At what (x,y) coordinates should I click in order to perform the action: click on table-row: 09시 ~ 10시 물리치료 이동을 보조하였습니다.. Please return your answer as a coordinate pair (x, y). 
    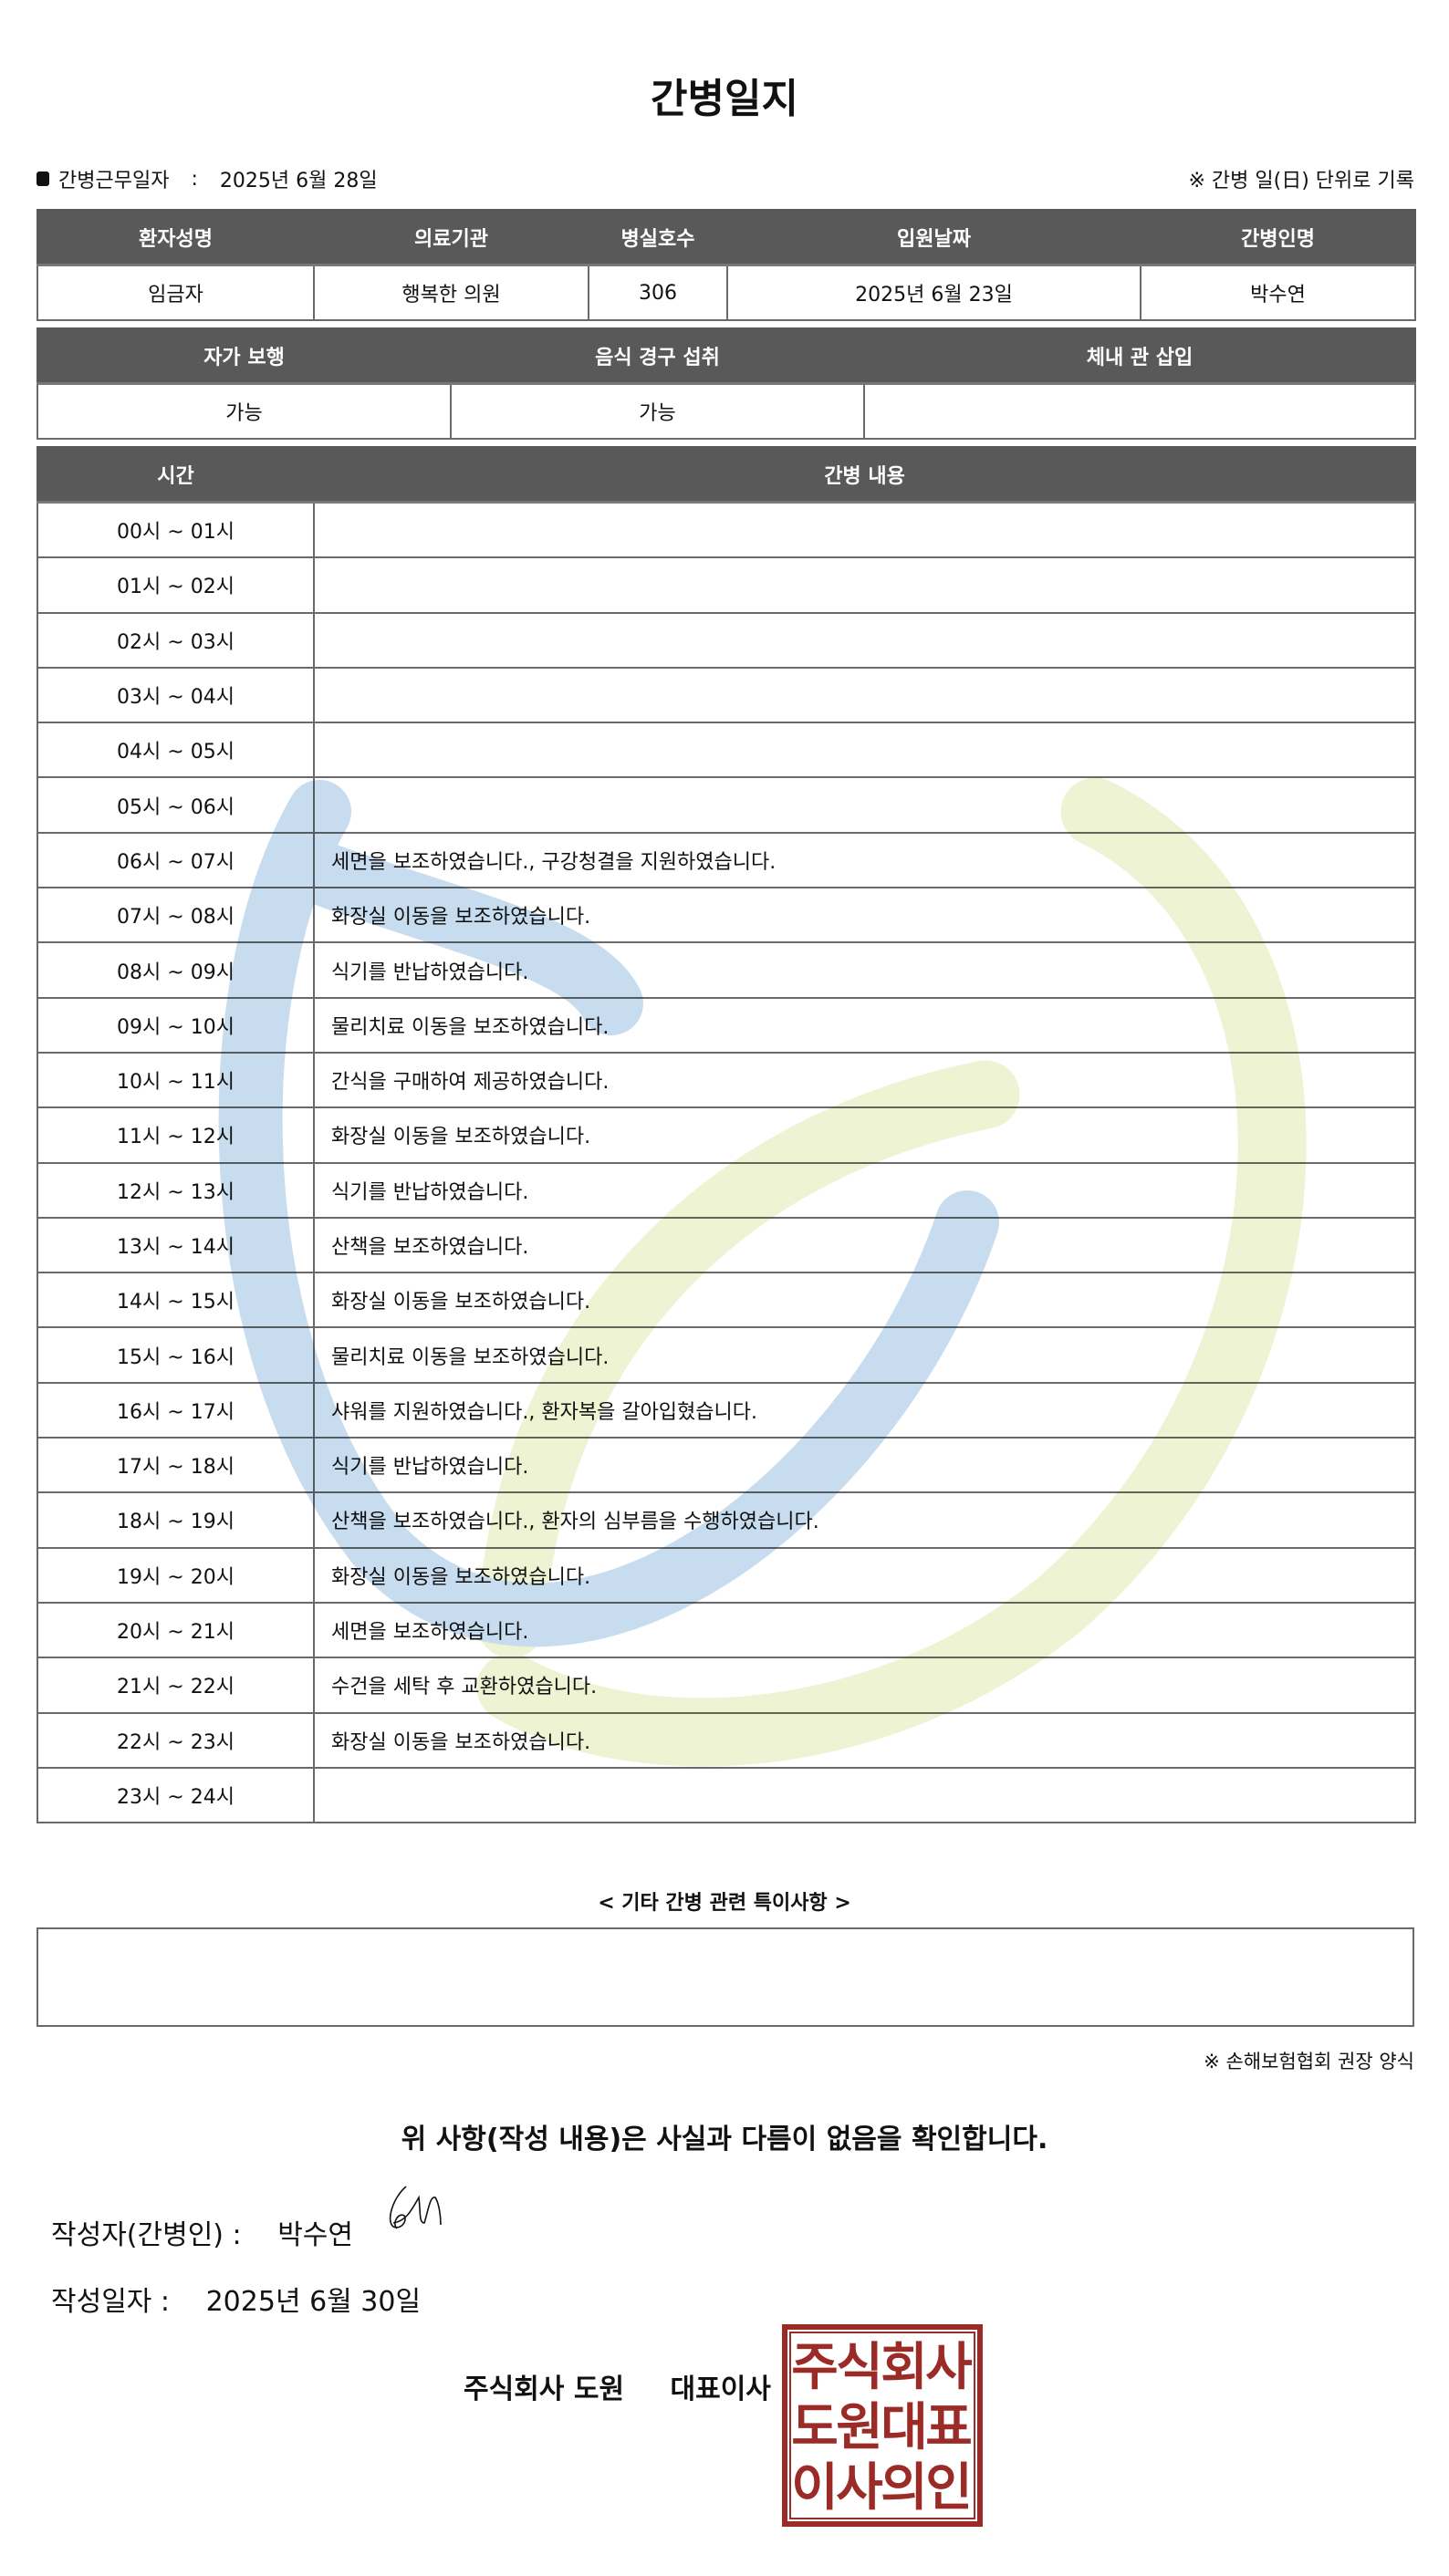
    Looking at the image, I should click on (726, 1025).